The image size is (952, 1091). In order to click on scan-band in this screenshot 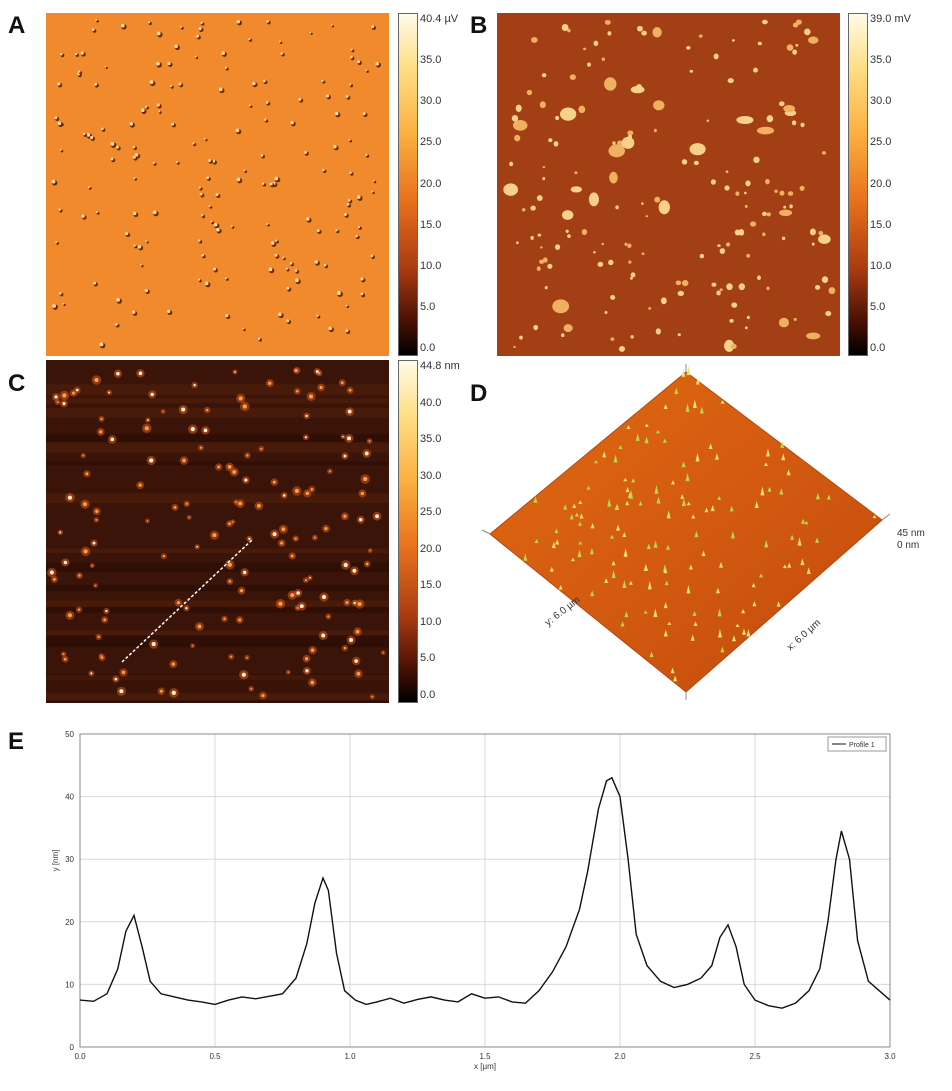, I will do `click(217, 701)`.